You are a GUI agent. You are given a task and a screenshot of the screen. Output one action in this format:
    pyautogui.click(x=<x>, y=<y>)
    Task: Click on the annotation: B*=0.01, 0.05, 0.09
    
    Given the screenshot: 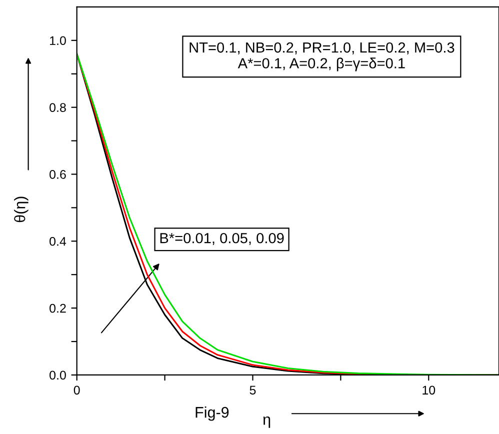 What is the action you would take?
    pyautogui.click(x=222, y=239)
    